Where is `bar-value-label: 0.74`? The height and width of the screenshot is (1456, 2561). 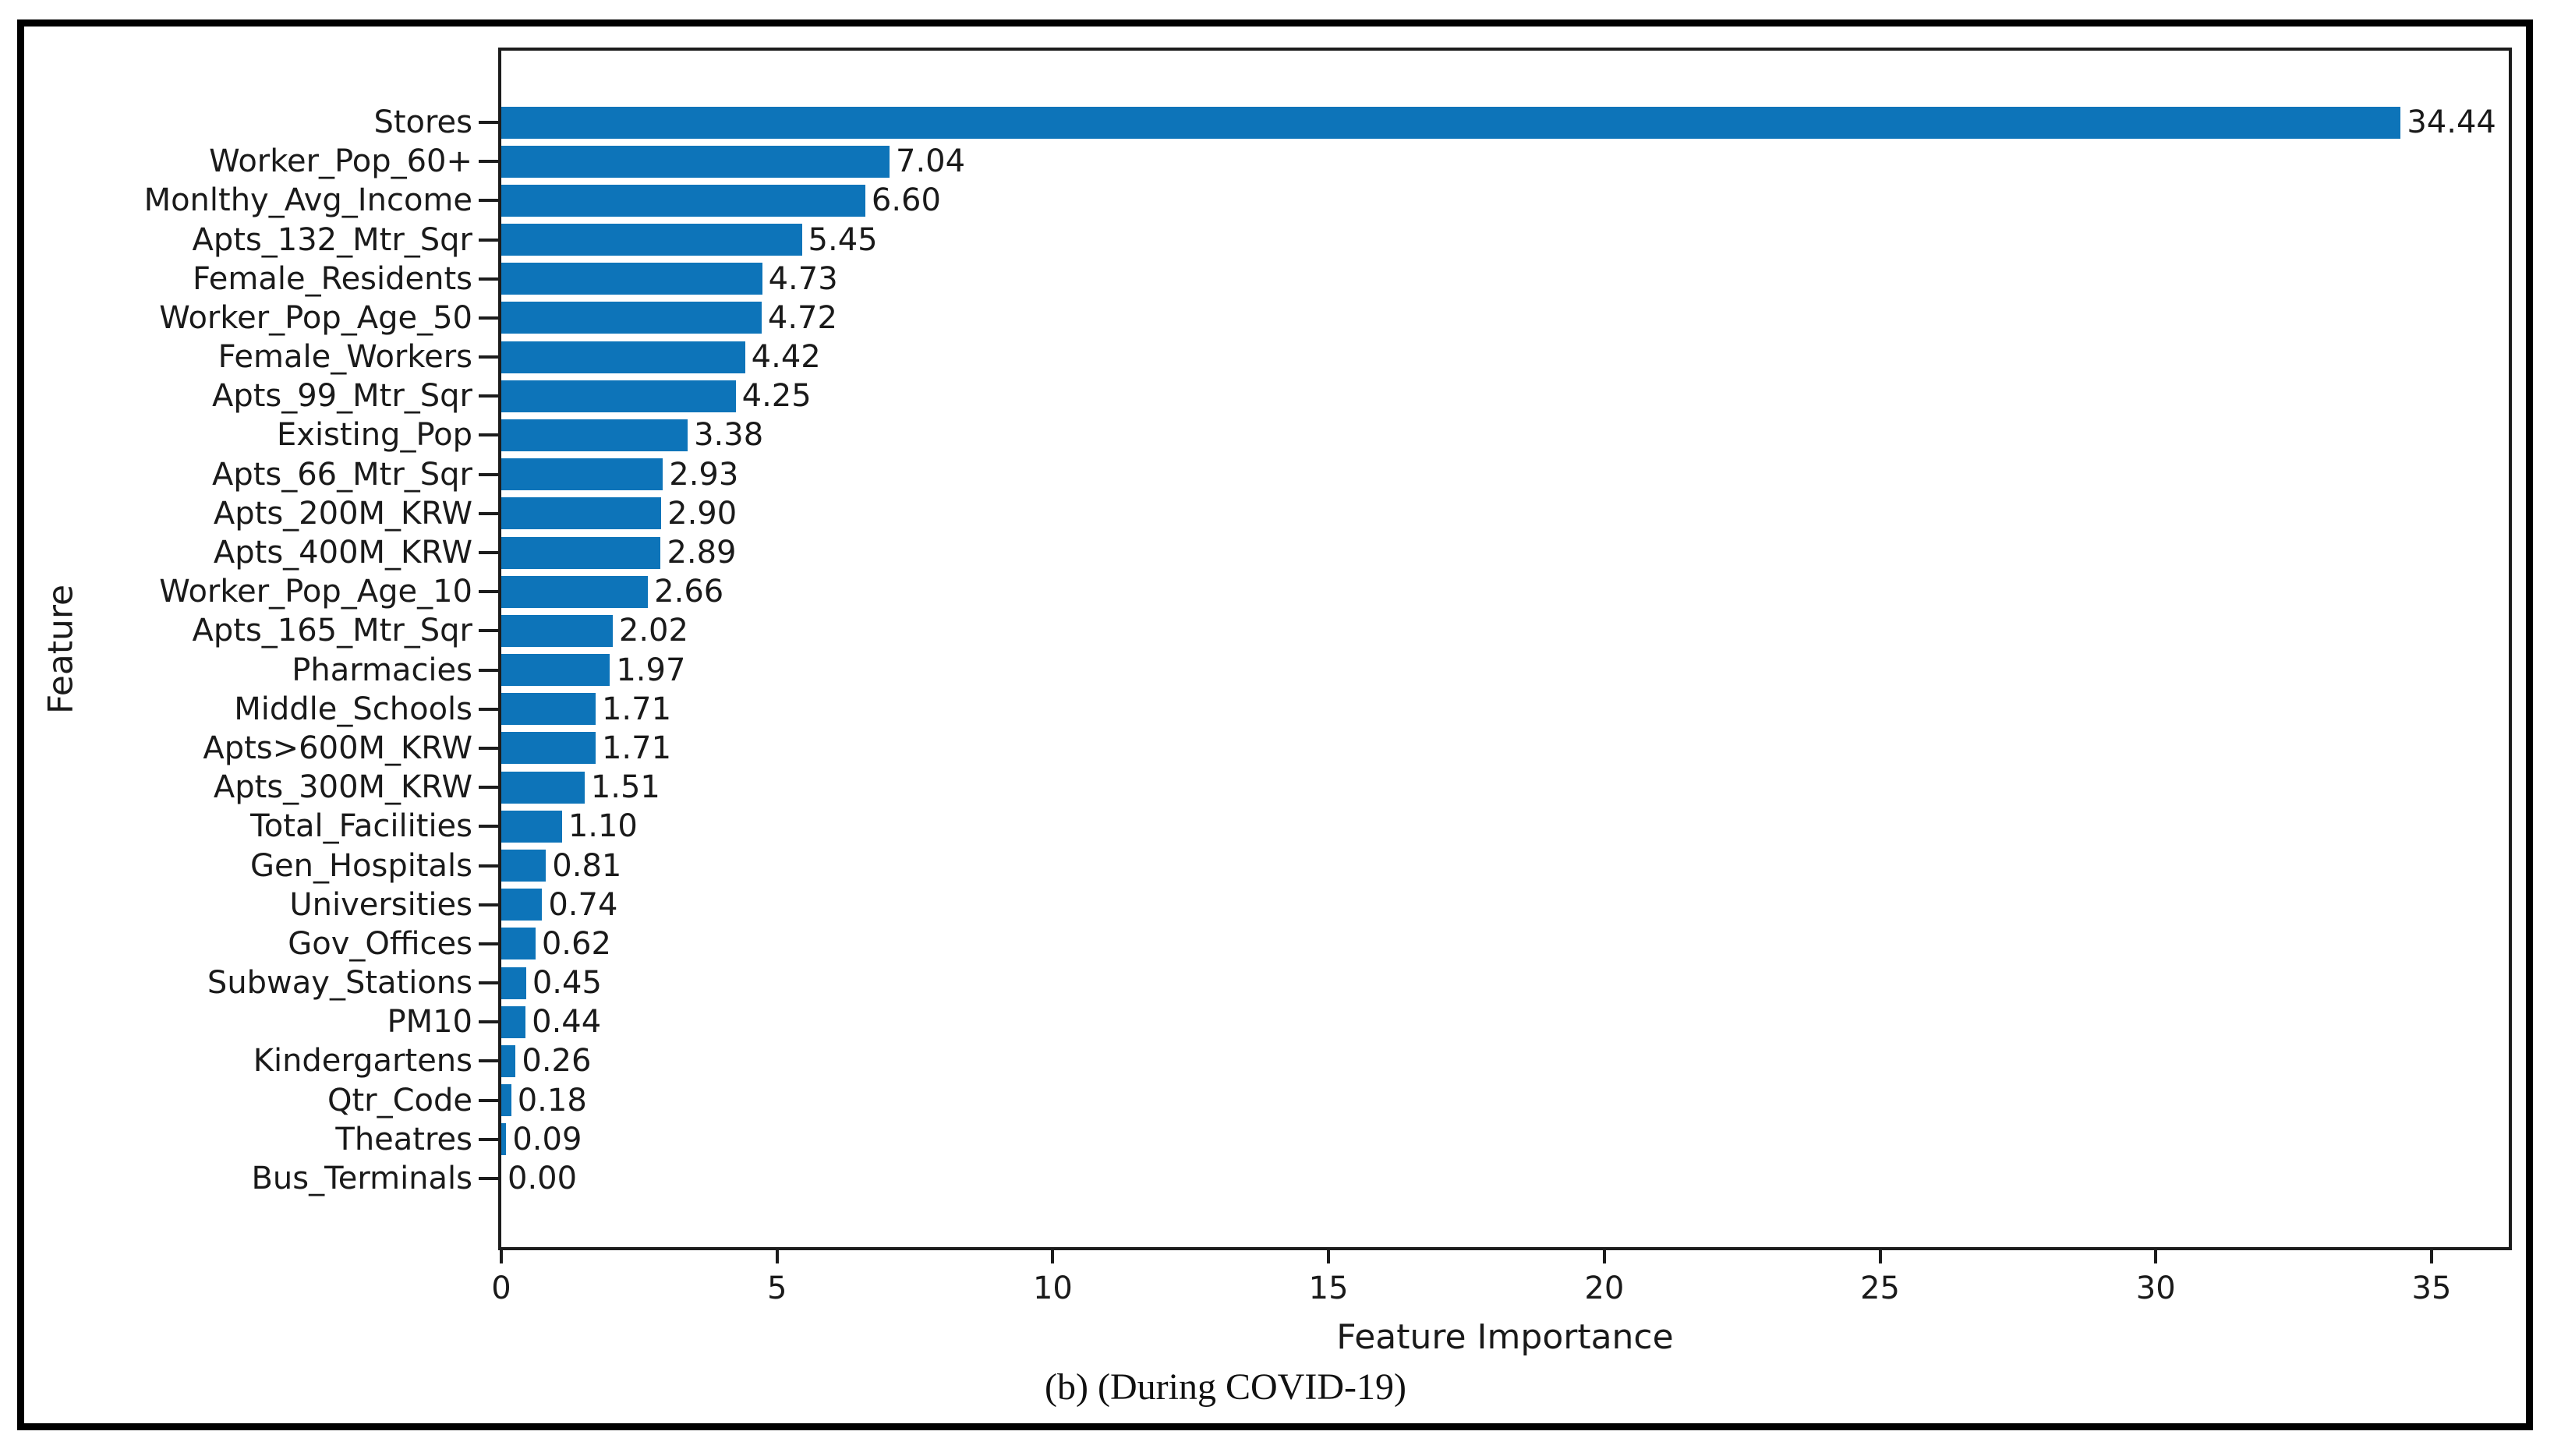
bar-value-label: 0.74 is located at coordinates (583, 905).